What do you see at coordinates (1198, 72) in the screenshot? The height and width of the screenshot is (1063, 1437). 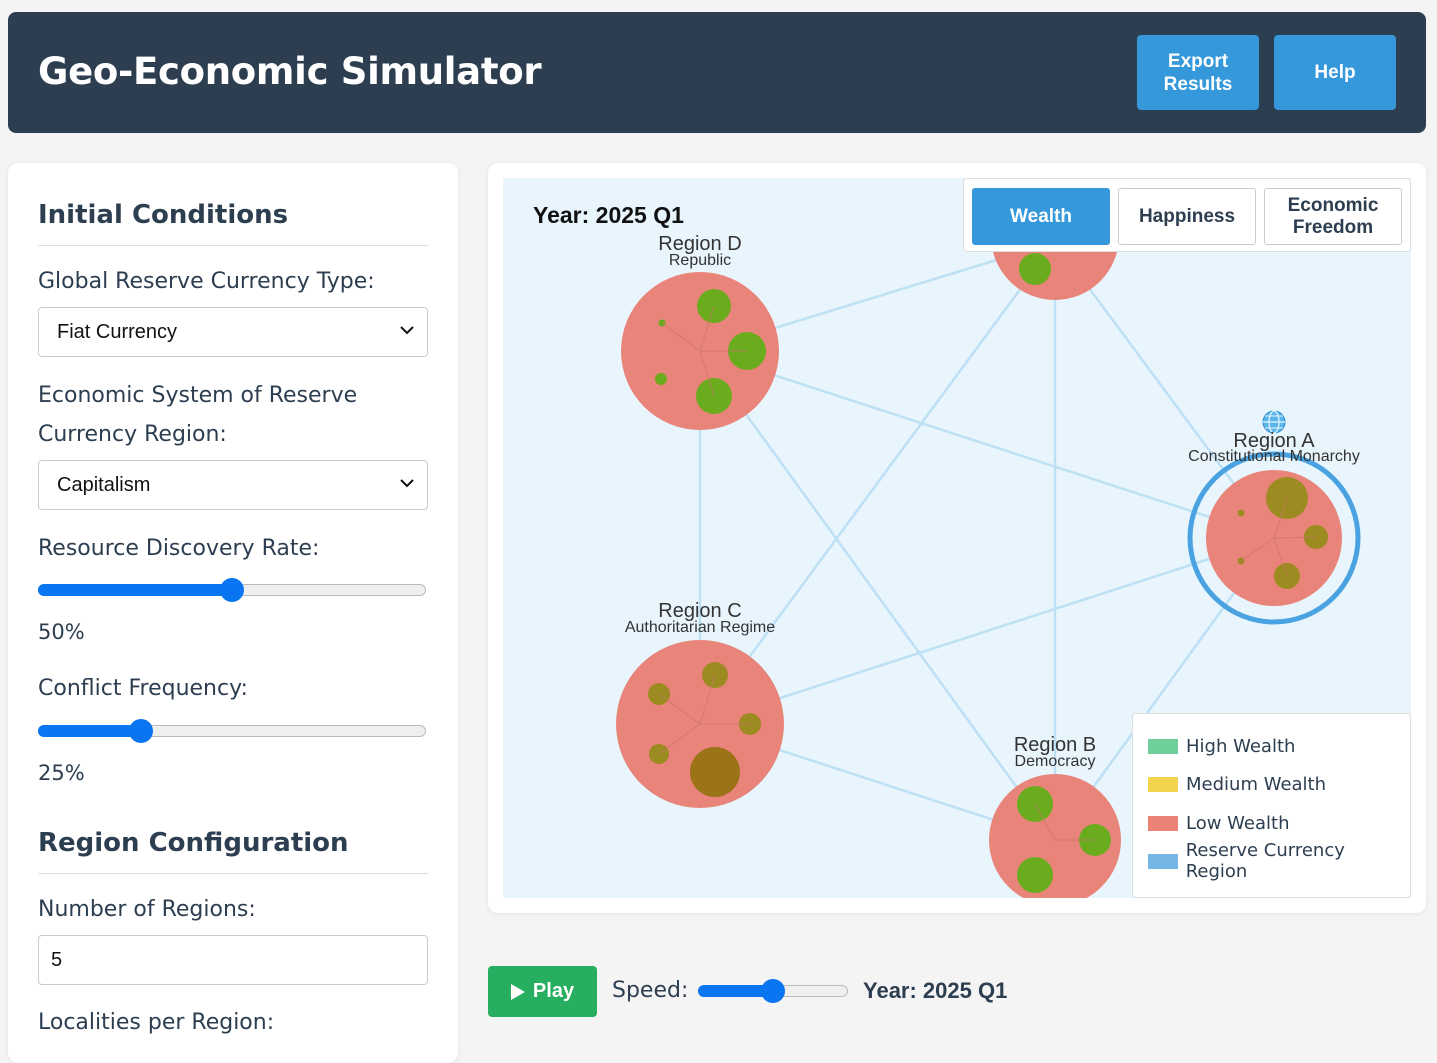 I see `export-results-button: Export Results` at bounding box center [1198, 72].